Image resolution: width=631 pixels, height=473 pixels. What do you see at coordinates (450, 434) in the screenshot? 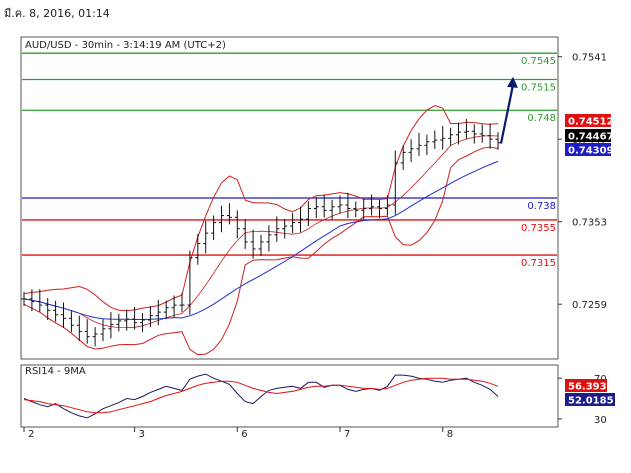
I see `x-tick-label: 8` at bounding box center [450, 434].